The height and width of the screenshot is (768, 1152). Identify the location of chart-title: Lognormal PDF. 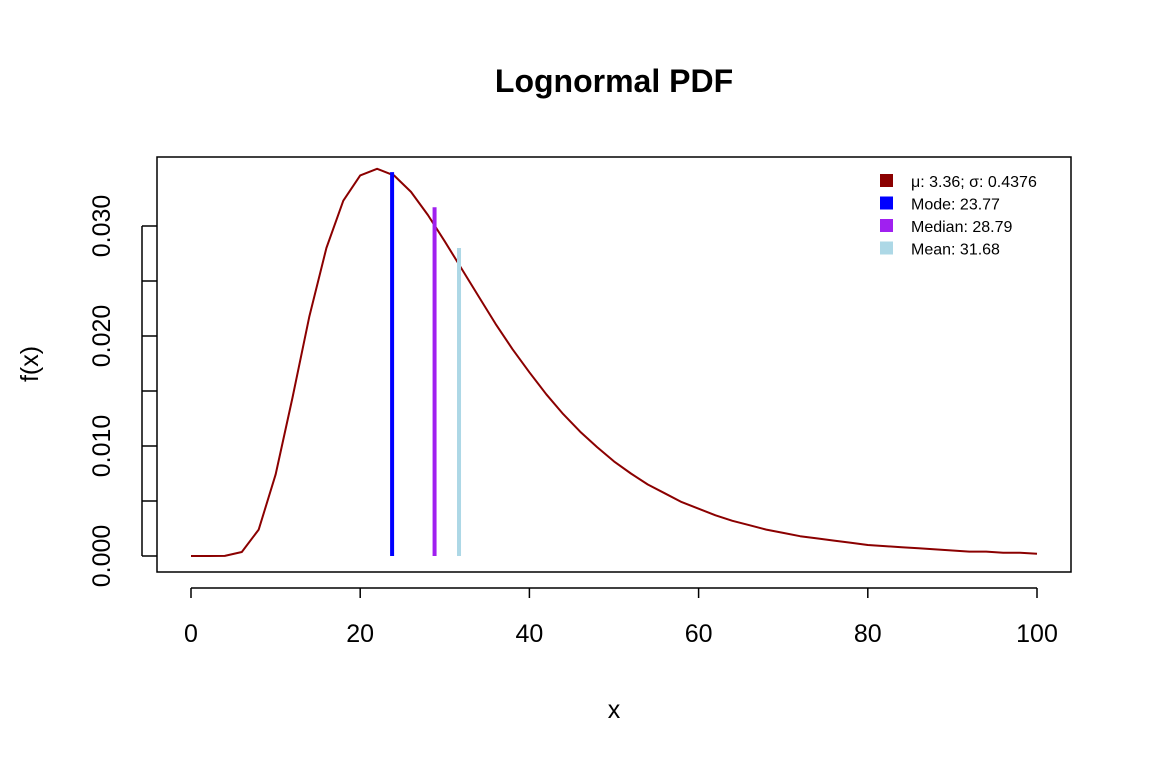
(614, 81).